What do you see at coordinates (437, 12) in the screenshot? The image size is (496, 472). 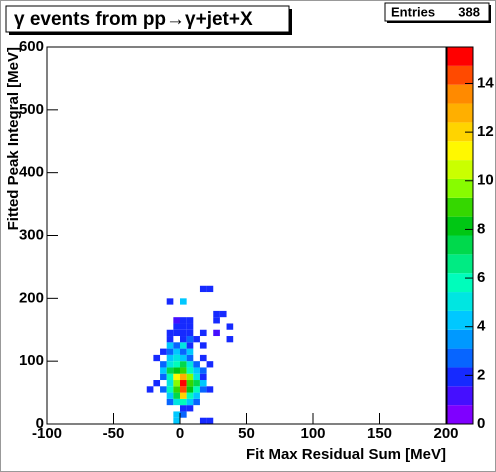 I see `stats-box` at bounding box center [437, 12].